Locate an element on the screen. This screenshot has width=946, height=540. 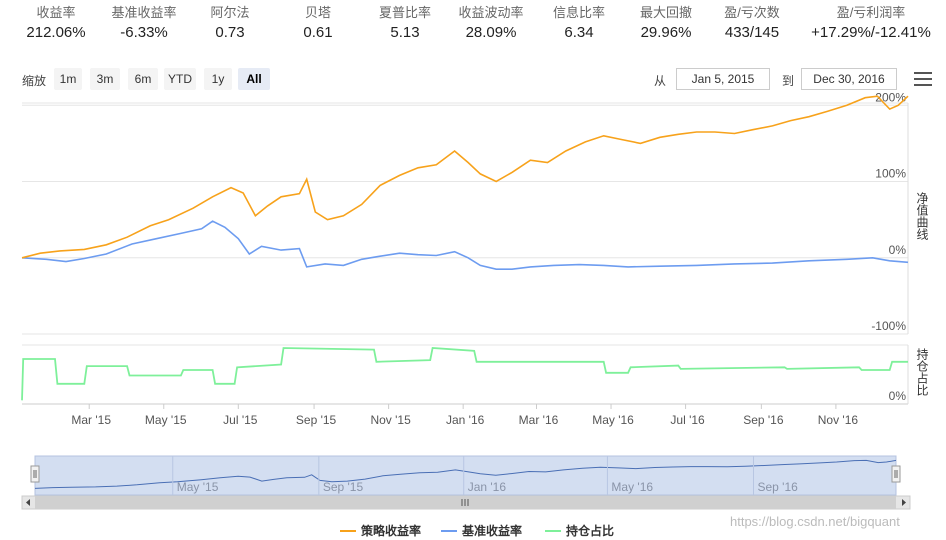
zoom-1m-button: 1m is located at coordinates (68, 79).